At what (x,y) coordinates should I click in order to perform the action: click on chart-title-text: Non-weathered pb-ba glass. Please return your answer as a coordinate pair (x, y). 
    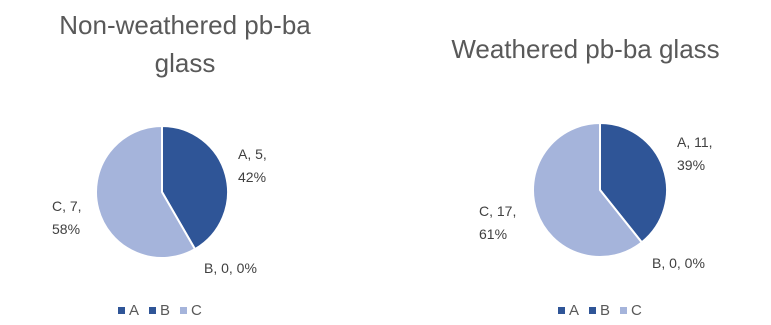
    Looking at the image, I should click on (185, 44).